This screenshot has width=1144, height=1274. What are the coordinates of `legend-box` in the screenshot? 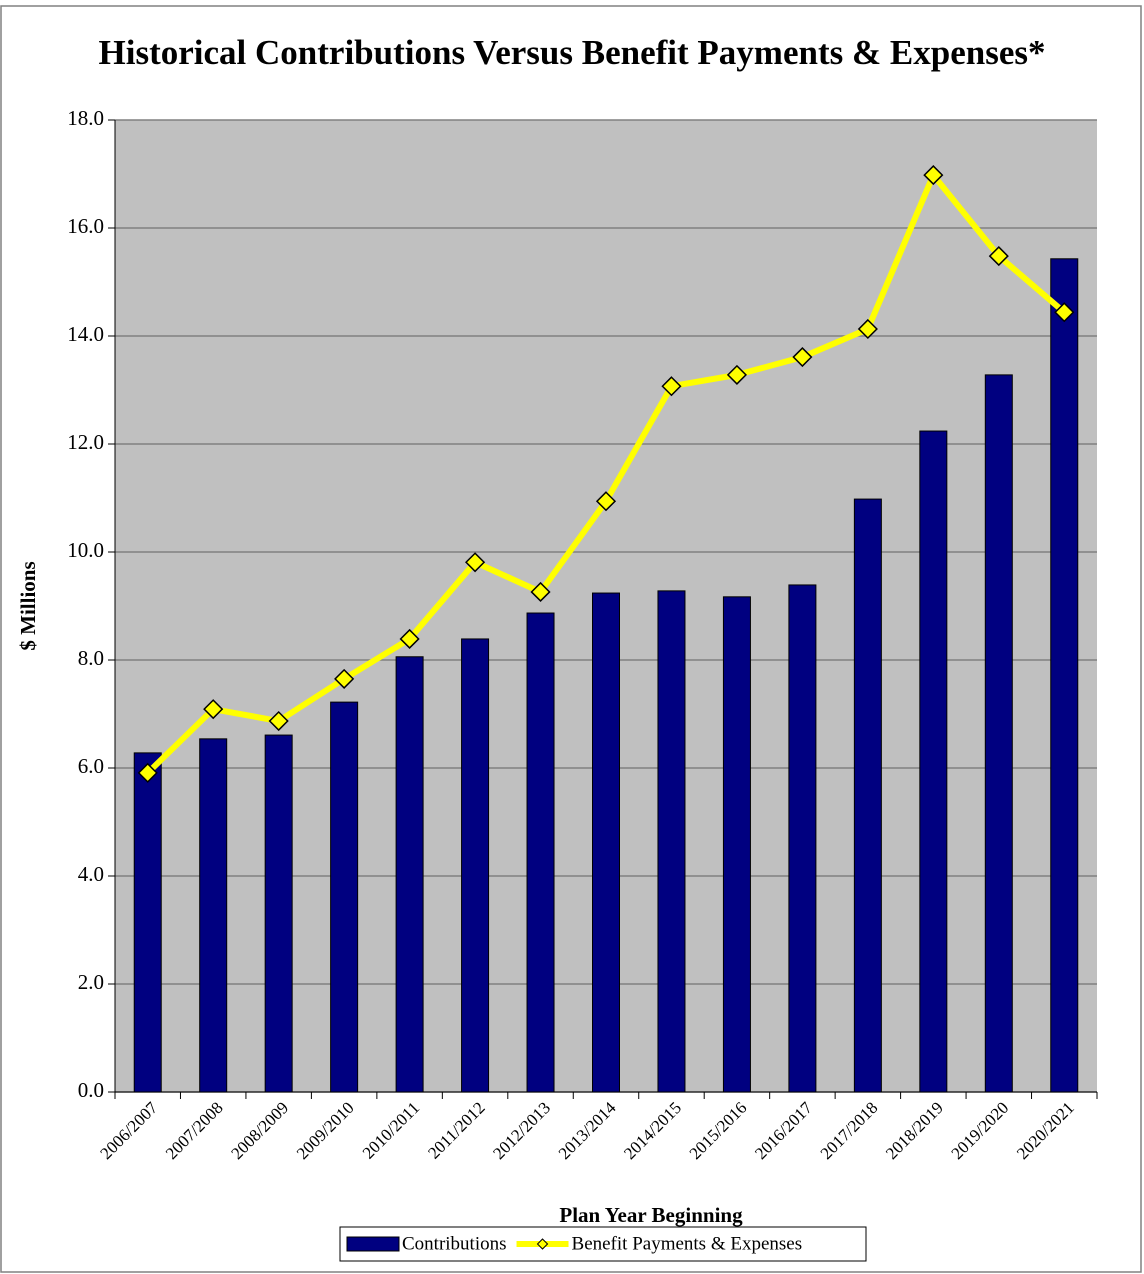 It's located at (603, 1244).